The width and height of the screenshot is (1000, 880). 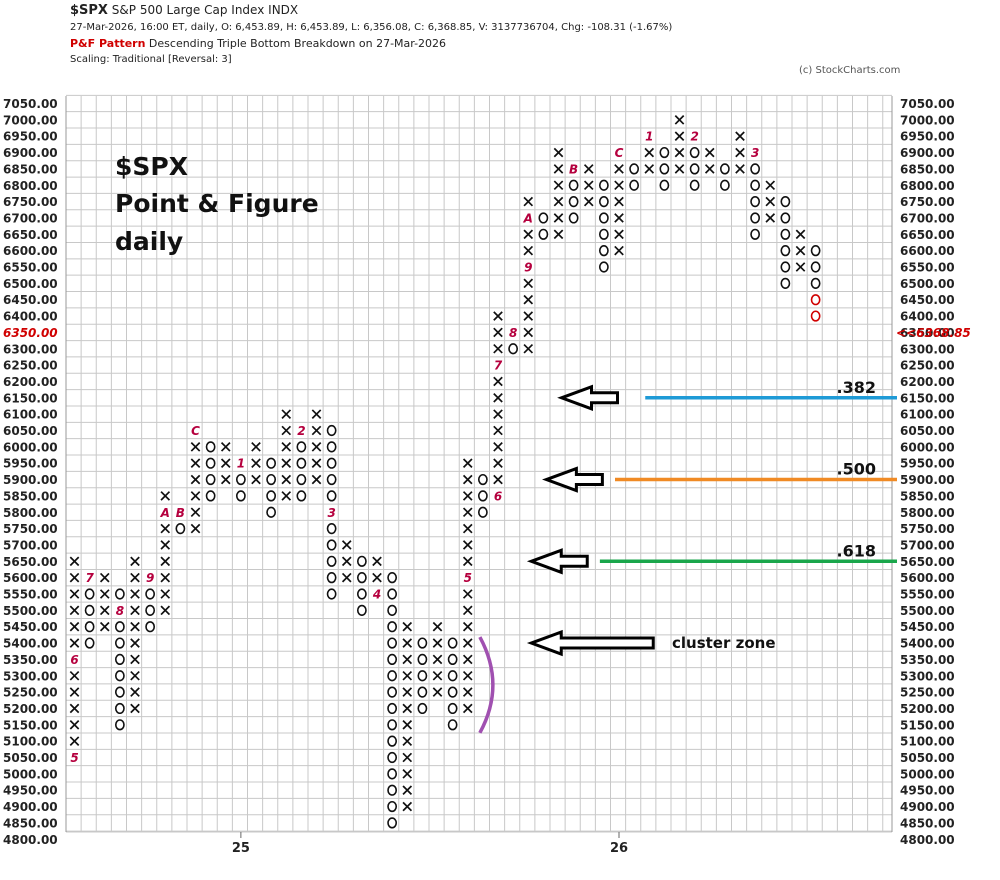 What do you see at coordinates (927, 382) in the screenshot?
I see `y-tick-label-right: 6200.00` at bounding box center [927, 382].